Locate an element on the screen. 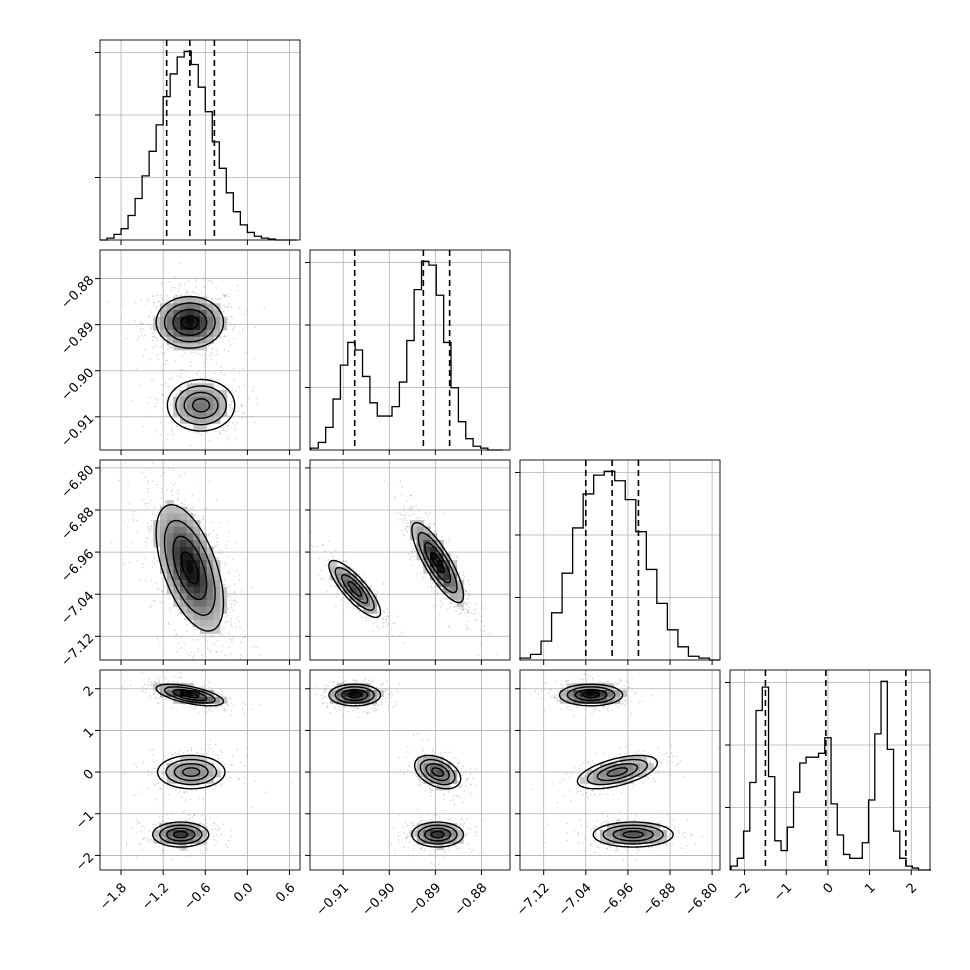 This screenshot has height=970, width=970. contour-line is located at coordinates (190, 322).